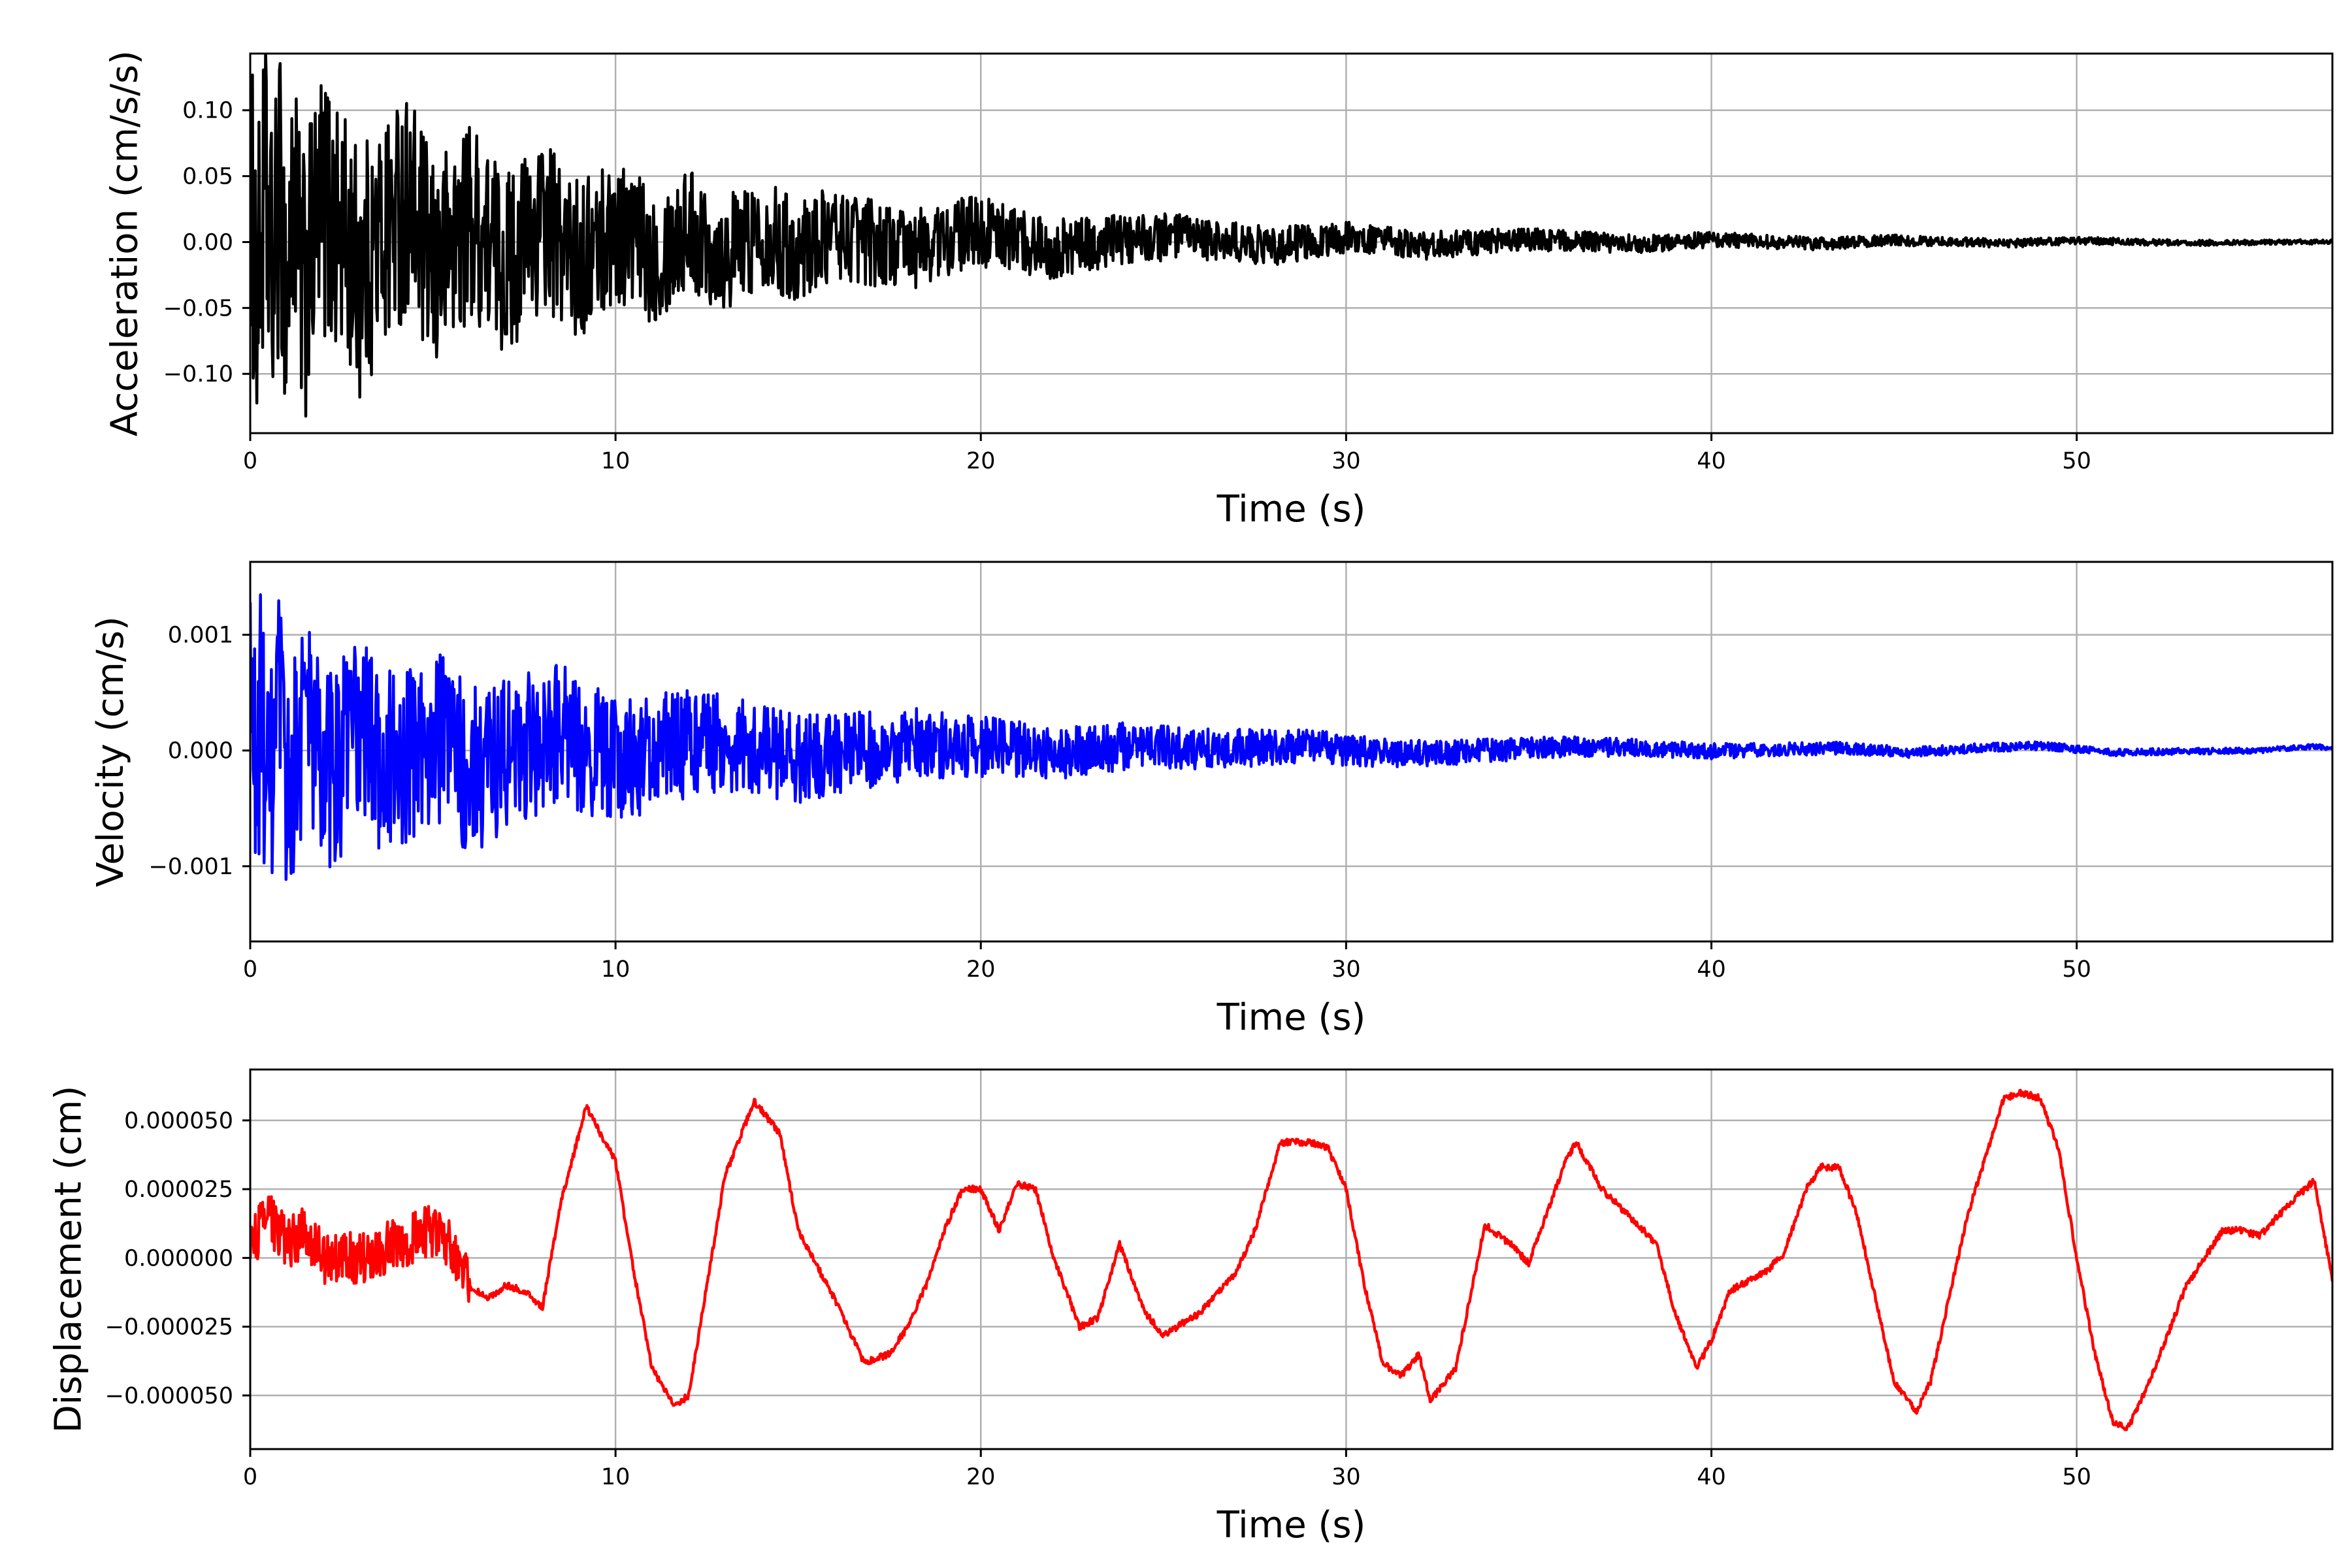 This screenshot has width=2352, height=1568. What do you see at coordinates (200, 751) in the screenshot?
I see `velocity-ytick-label-1: 0.000` at bounding box center [200, 751].